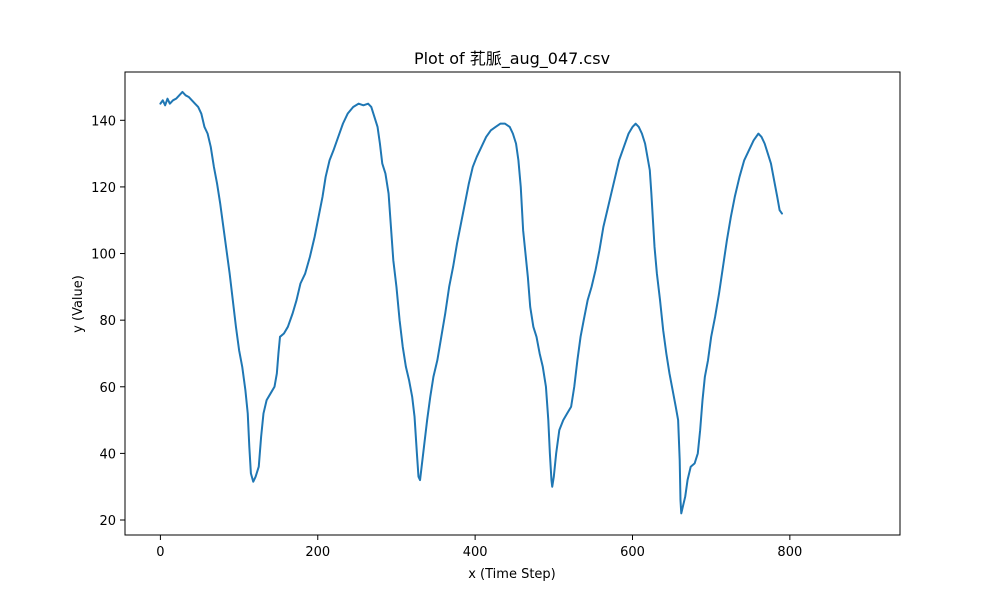  What do you see at coordinates (632, 552) in the screenshot?
I see `x-tick-label: 600` at bounding box center [632, 552].